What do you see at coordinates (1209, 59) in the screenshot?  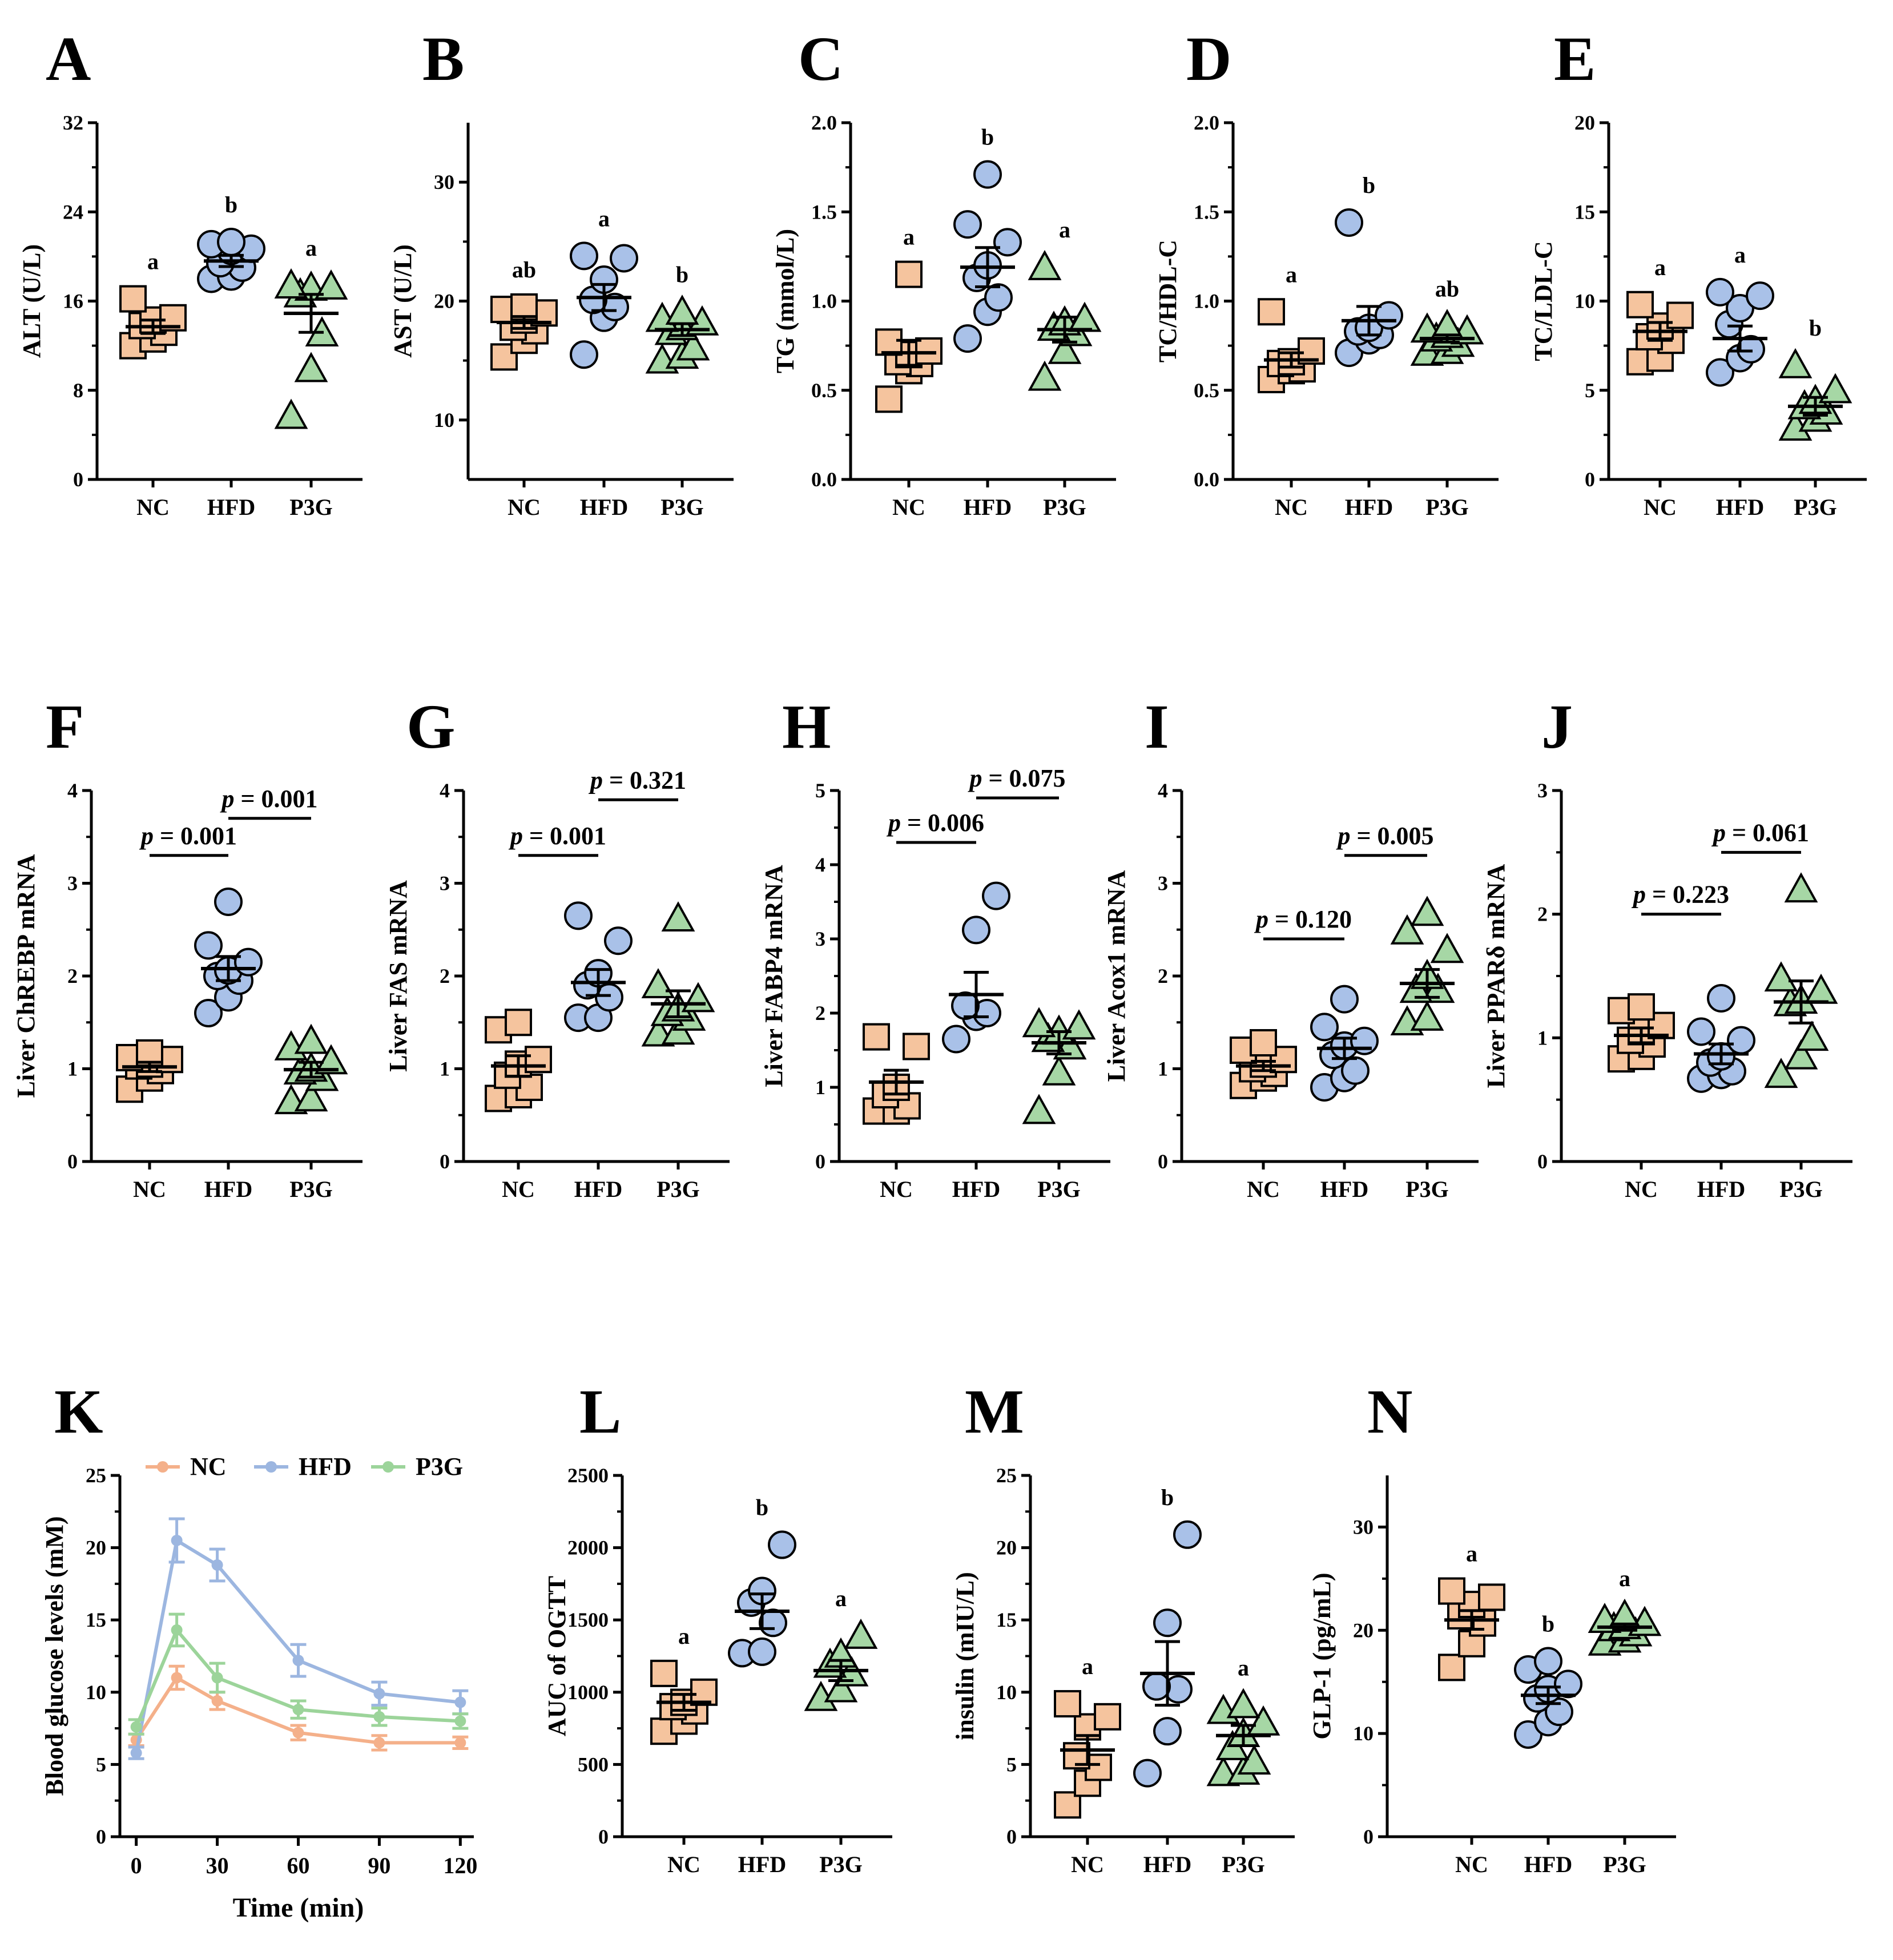 I see `panel-letter: D` at bounding box center [1209, 59].